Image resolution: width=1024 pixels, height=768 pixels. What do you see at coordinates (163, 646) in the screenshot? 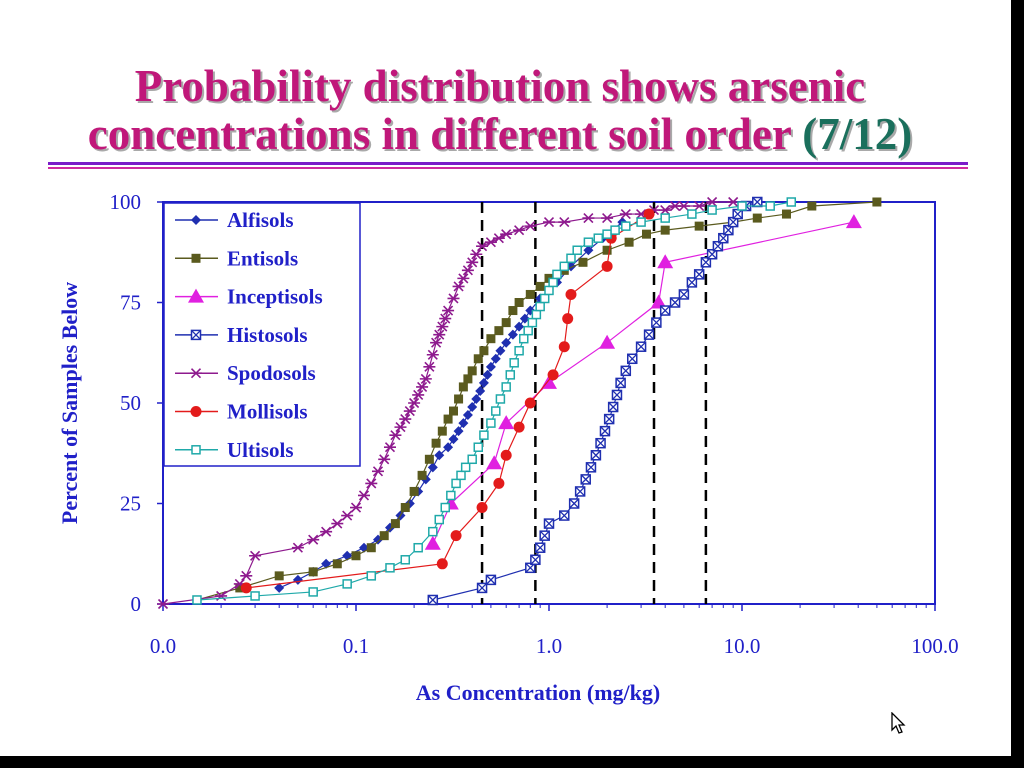
I see `x-tick-label: 0.0` at bounding box center [163, 646].